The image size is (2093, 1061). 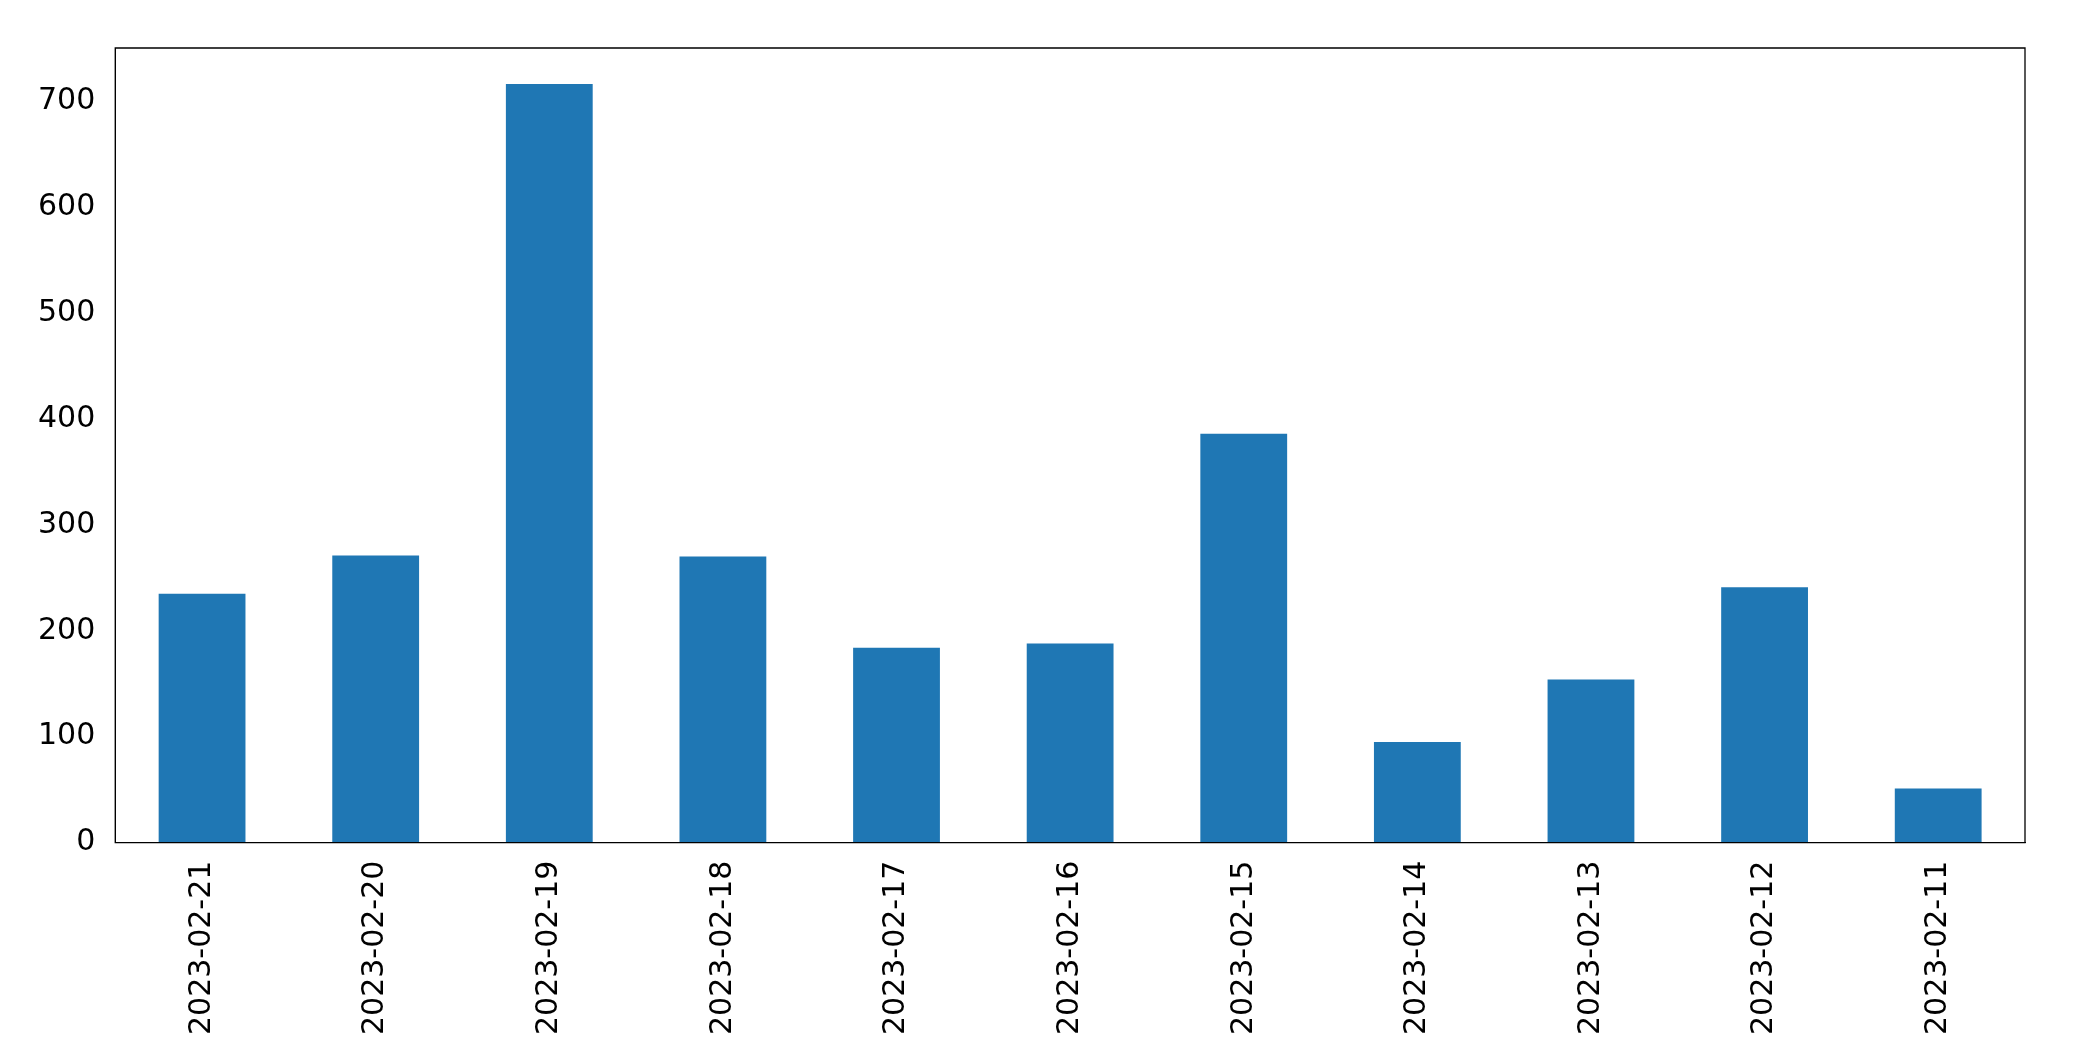 I want to click on y-tick-label: 0, so click(x=86, y=840).